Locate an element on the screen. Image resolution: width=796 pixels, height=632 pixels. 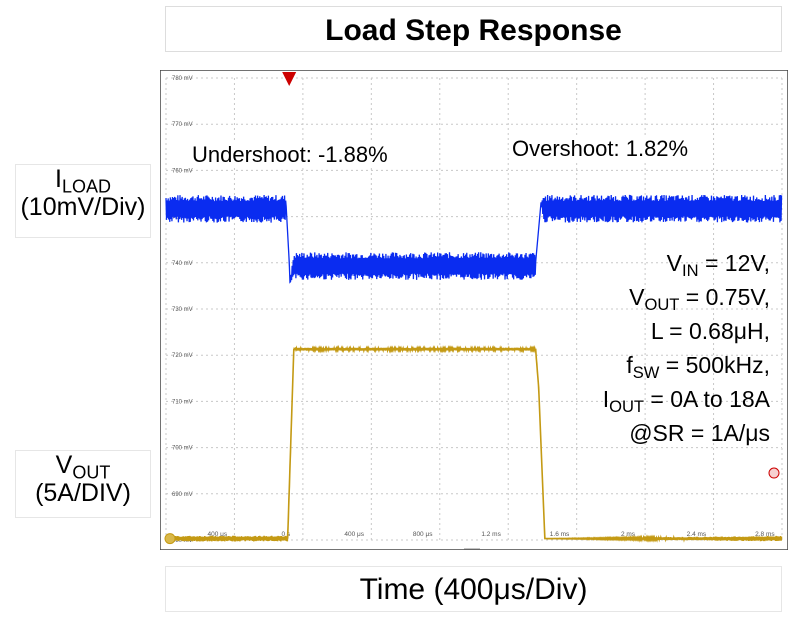
param-line: @SR = 1A/μs is located at coordinates (699, 433).